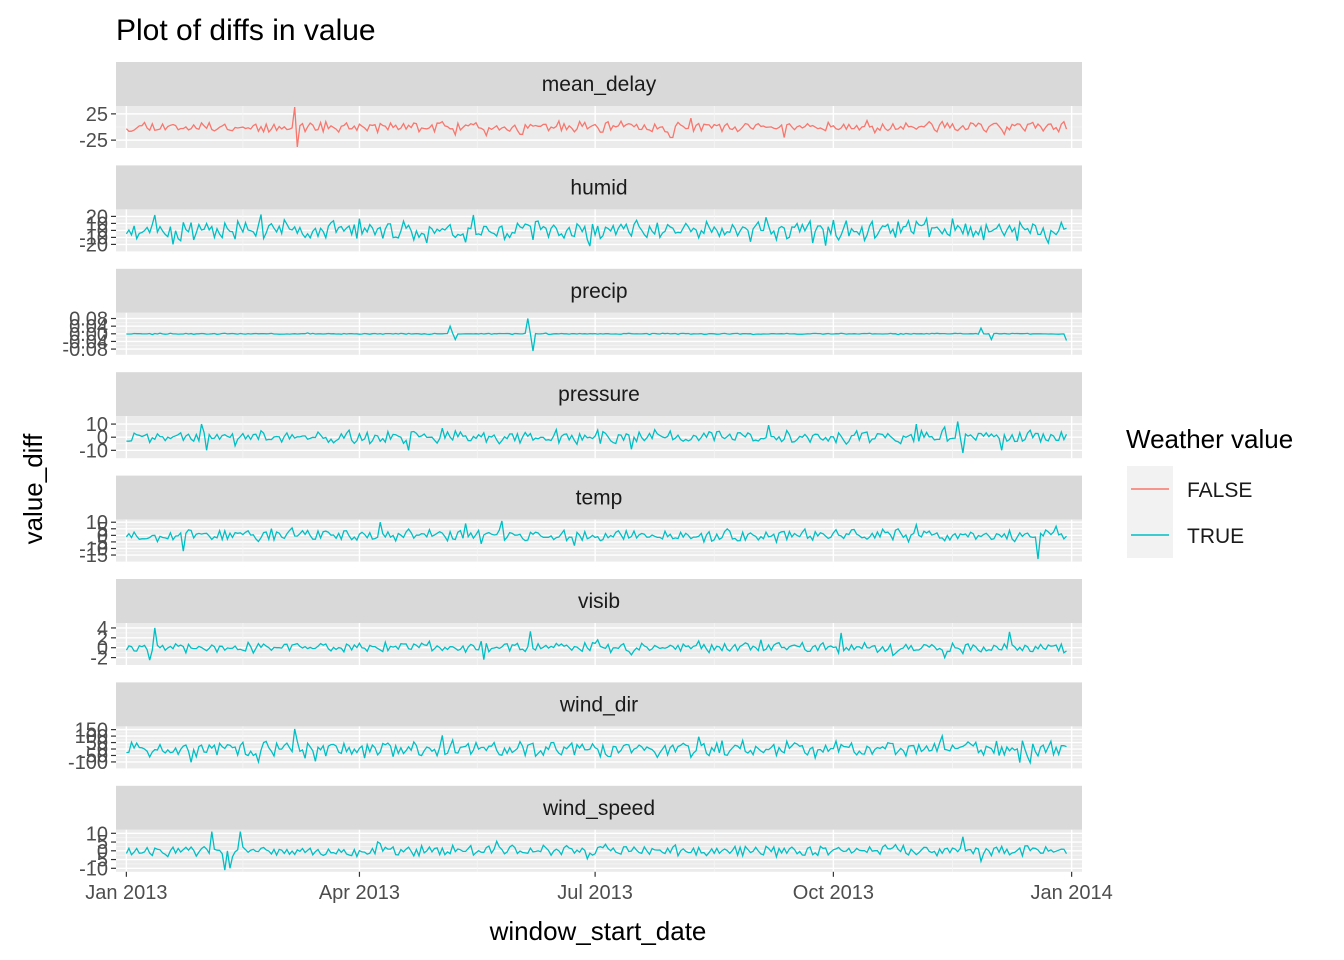 Image resolution: width=1344 pixels, height=960 pixels. Describe the element at coordinates (596, 540) in the screenshot. I see `series-line-temp` at that location.